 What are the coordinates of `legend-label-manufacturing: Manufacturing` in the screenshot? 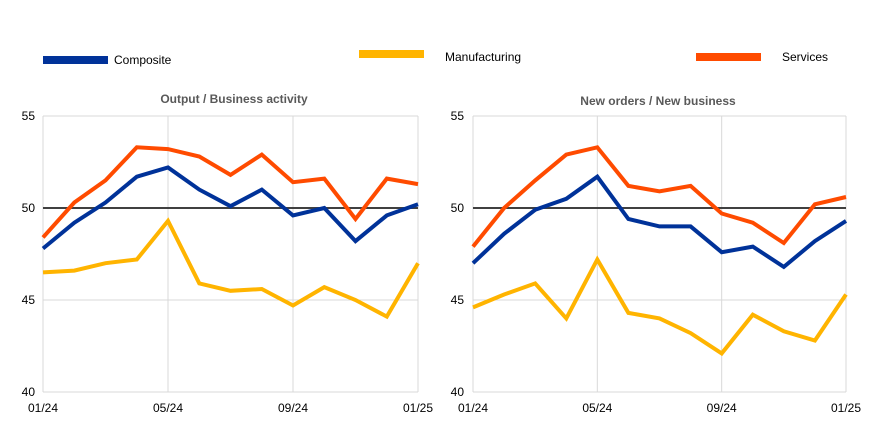 It's located at (483, 57).